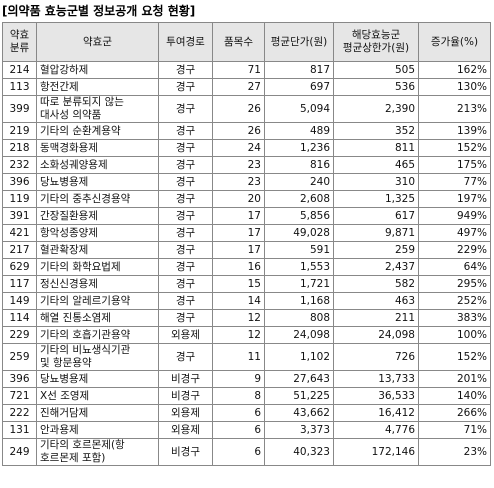 This screenshot has height=488, width=494. What do you see at coordinates (19, 131) in the screenshot?
I see `table-cell: 219` at bounding box center [19, 131].